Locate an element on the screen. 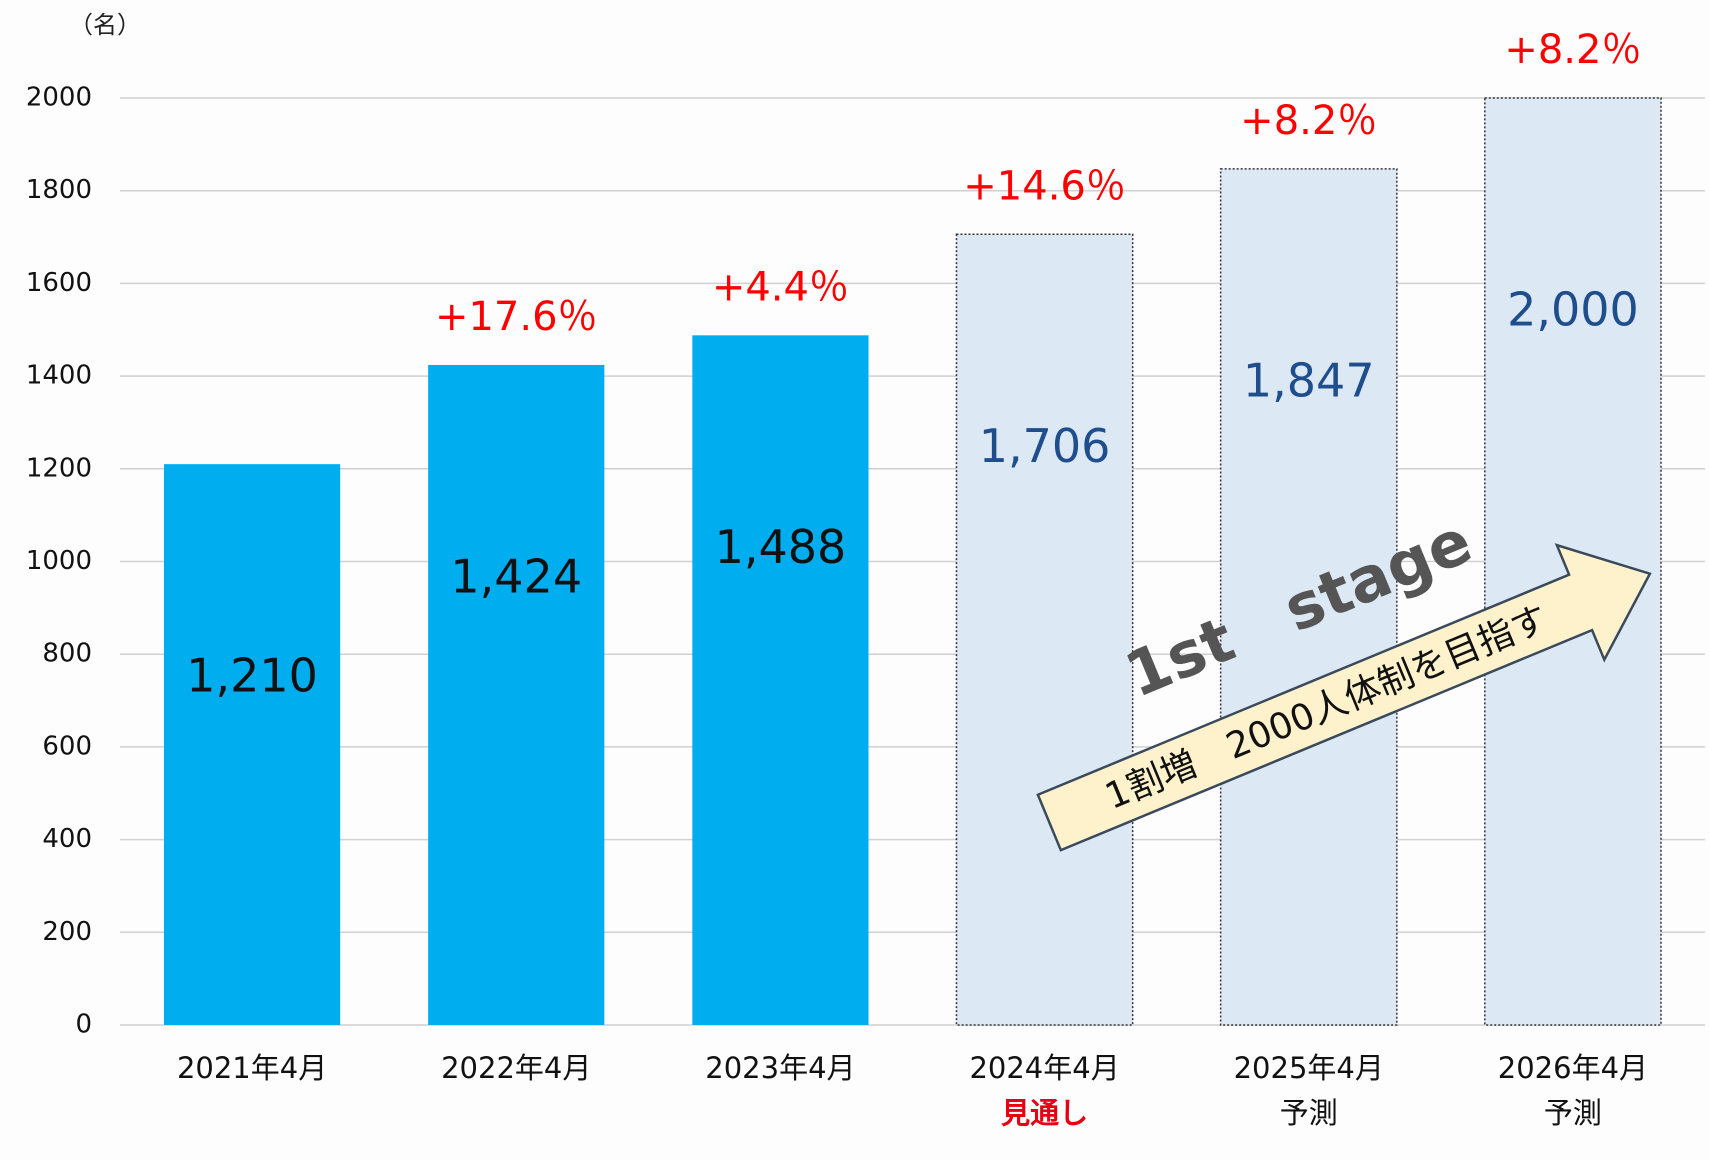 The image size is (1709, 1160). value-label: 1,847 is located at coordinates (1309, 380).